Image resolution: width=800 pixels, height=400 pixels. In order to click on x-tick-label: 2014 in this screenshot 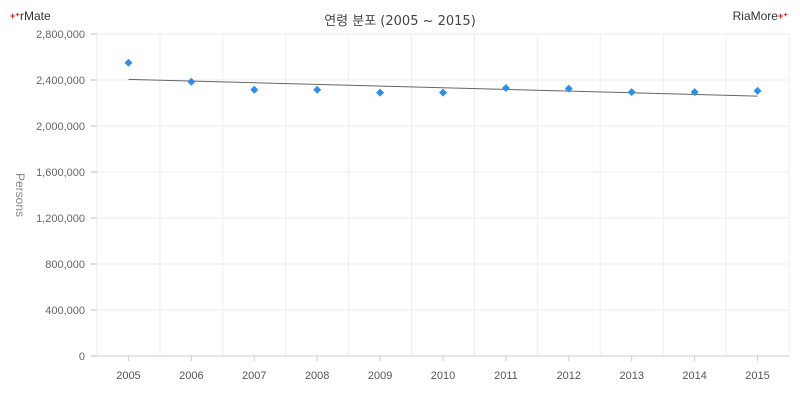, I will do `click(694, 376)`.